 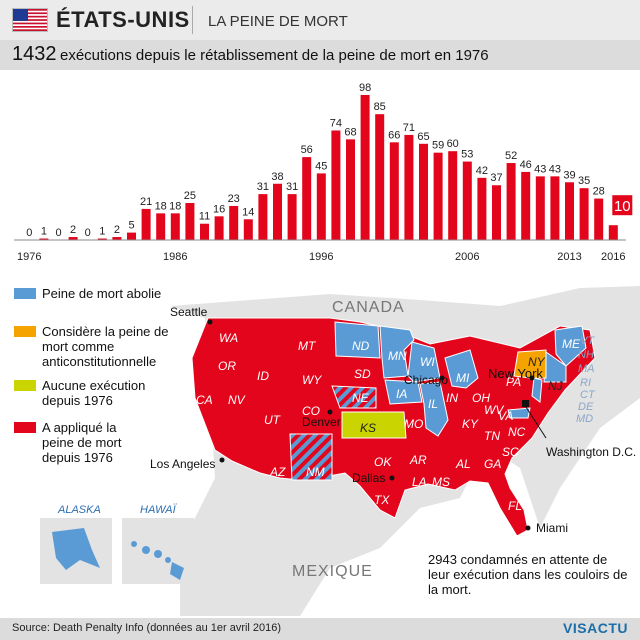 What do you see at coordinates (461, 369) in the screenshot?
I see `state-mi` at bounding box center [461, 369].